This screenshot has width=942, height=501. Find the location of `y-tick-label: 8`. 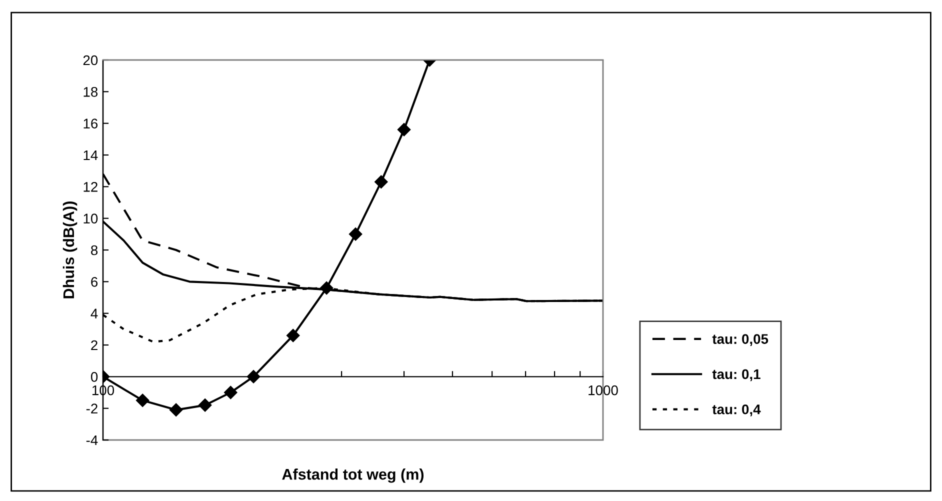

y-tick-label: 8 is located at coordinates (94, 250).